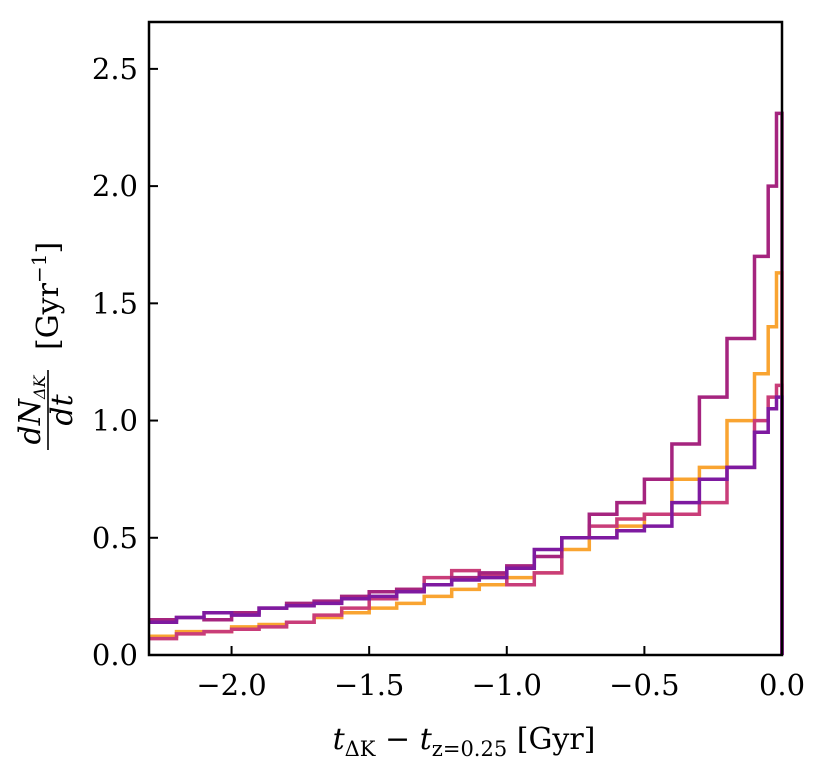 The width and height of the screenshot is (830, 779). I want to click on x-axis-label-base2: t, so click(426, 739).